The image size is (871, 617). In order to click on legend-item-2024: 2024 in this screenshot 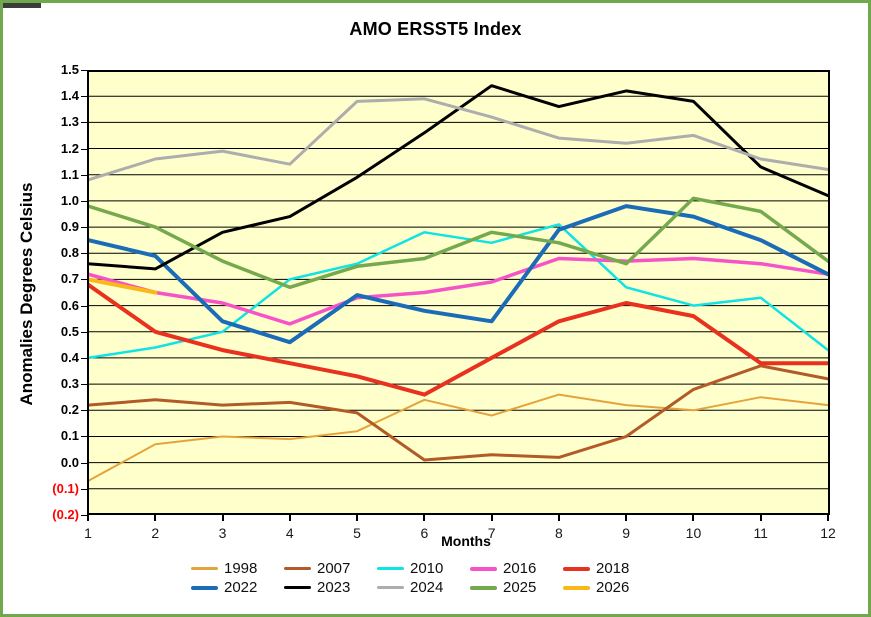, I will do `click(423, 587)`.